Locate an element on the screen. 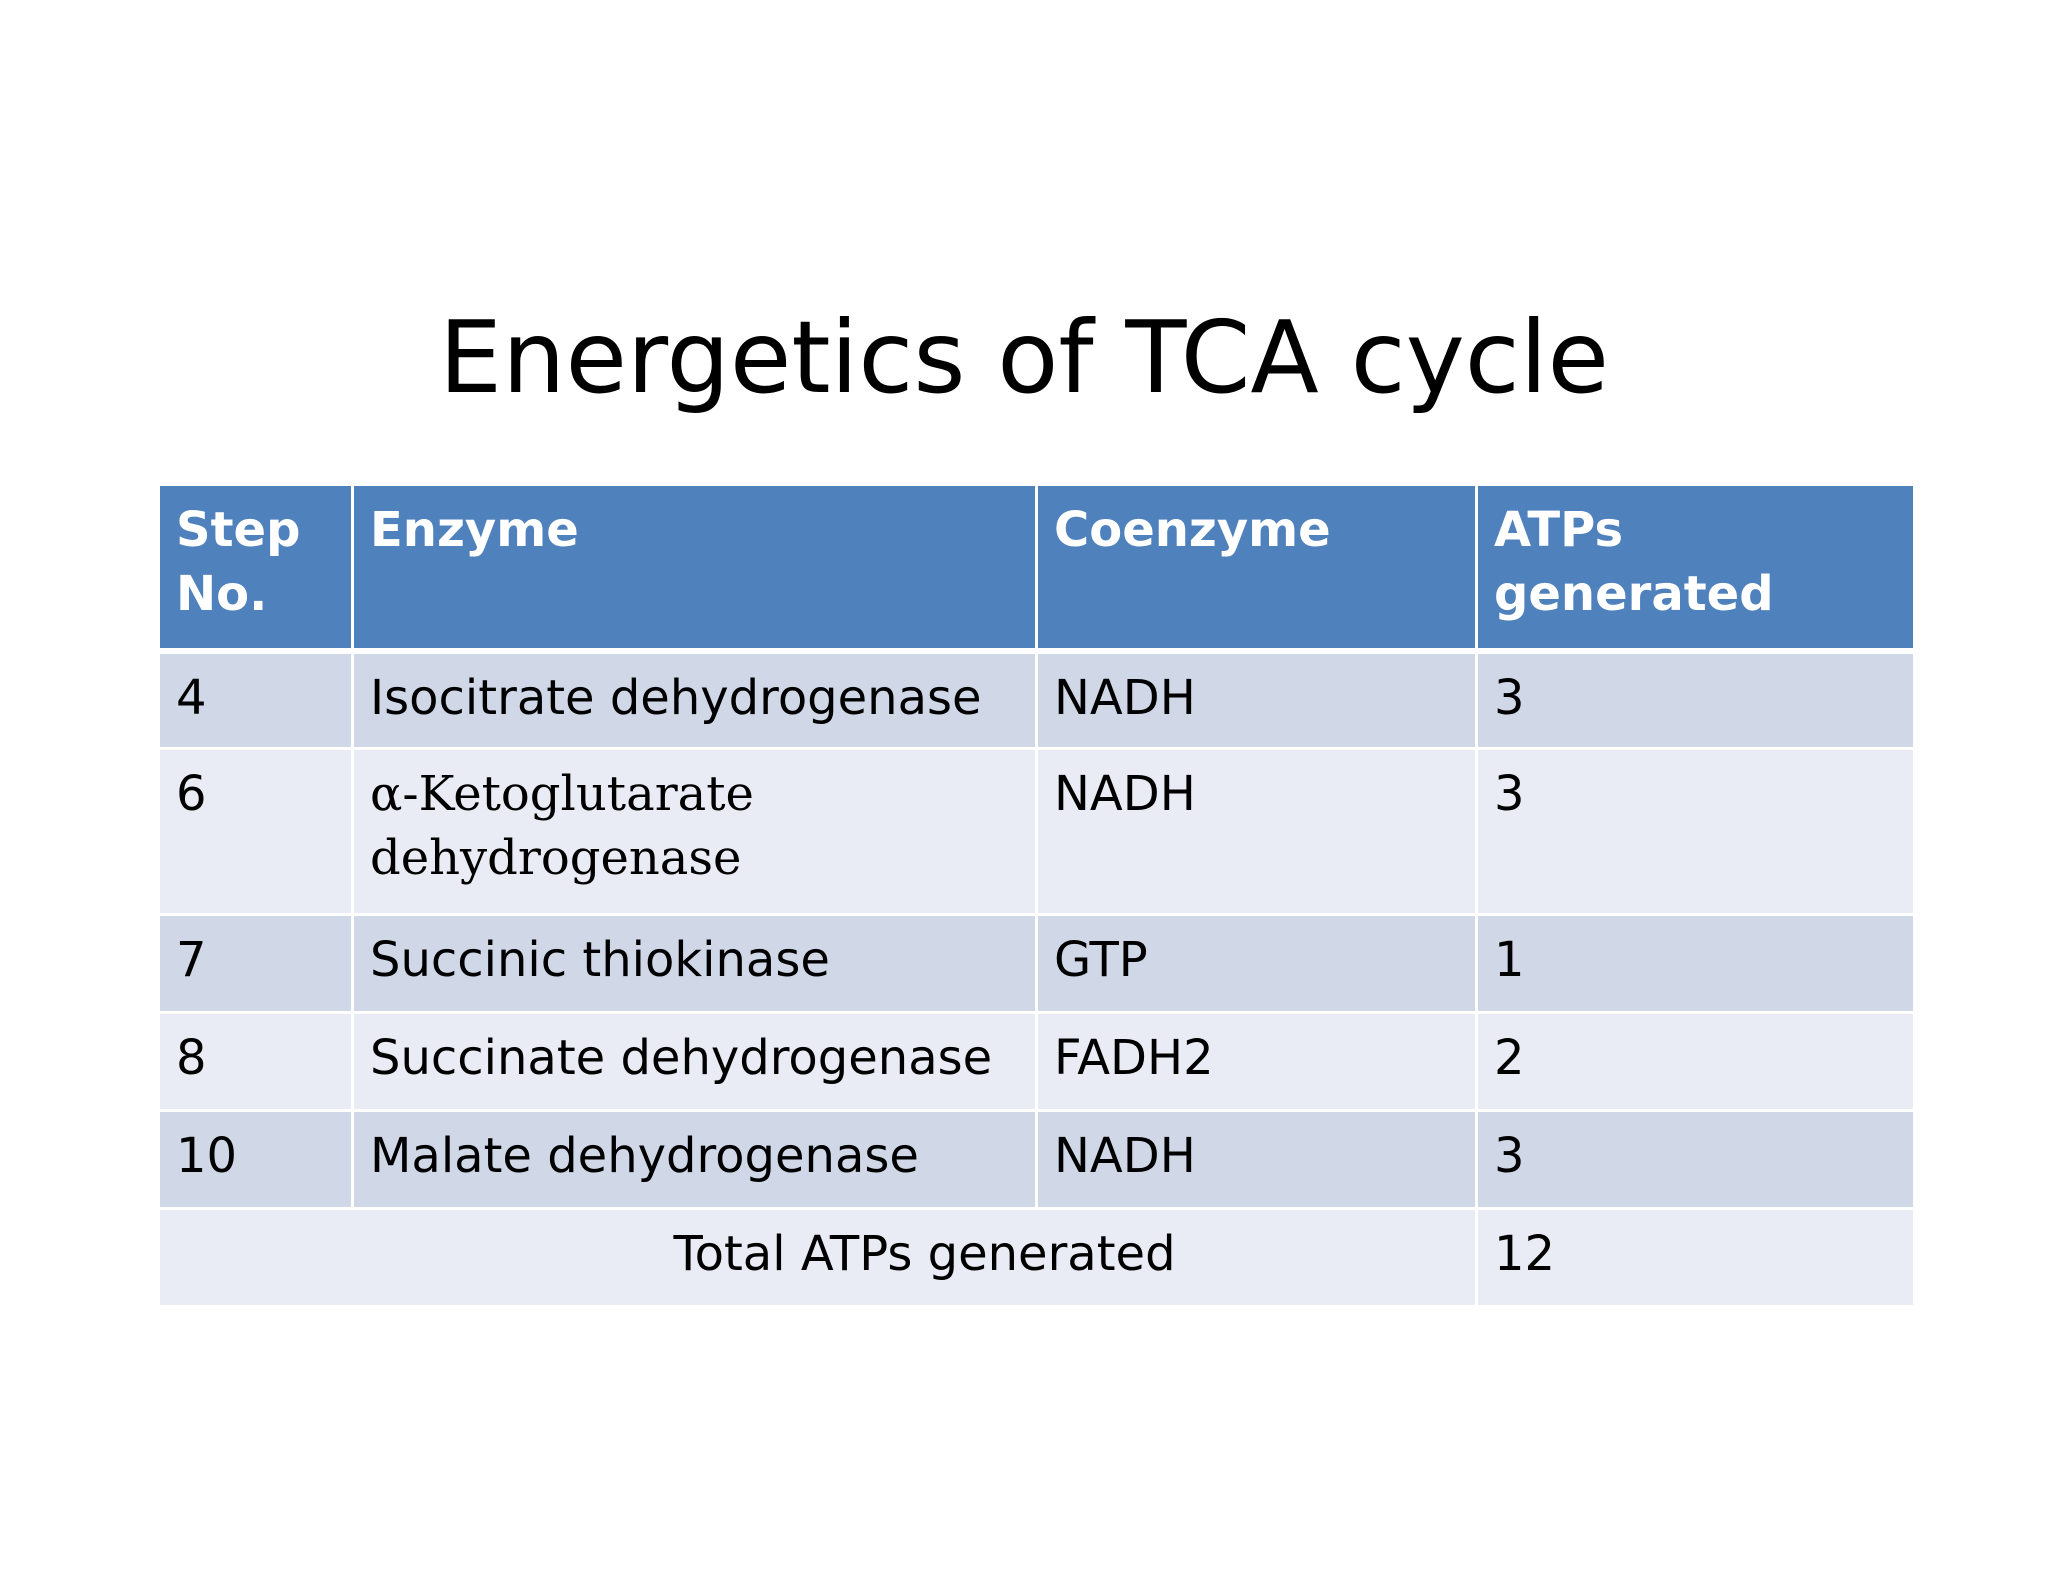 The height and width of the screenshot is (1582, 2048). cell-enzyme: α-Ketoglutarate dehydrogenase is located at coordinates (694, 831).